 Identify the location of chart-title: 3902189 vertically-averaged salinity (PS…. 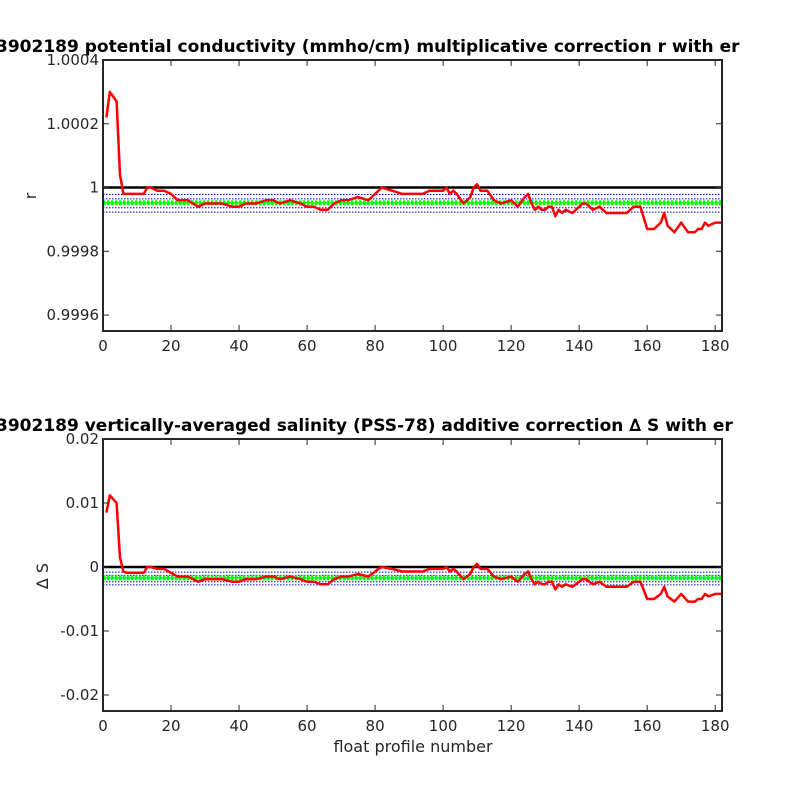
(366, 426).